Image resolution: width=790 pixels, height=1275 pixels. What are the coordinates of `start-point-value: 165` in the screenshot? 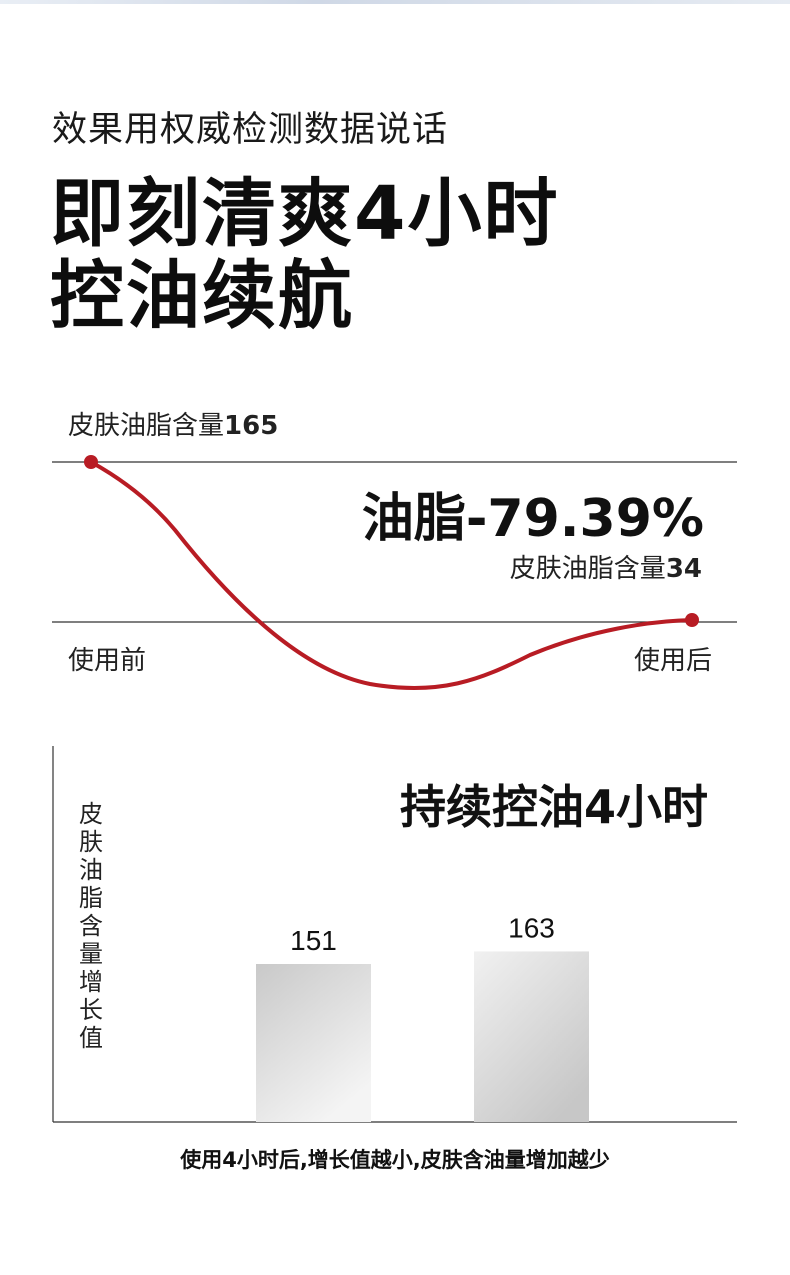 It's located at (251, 426).